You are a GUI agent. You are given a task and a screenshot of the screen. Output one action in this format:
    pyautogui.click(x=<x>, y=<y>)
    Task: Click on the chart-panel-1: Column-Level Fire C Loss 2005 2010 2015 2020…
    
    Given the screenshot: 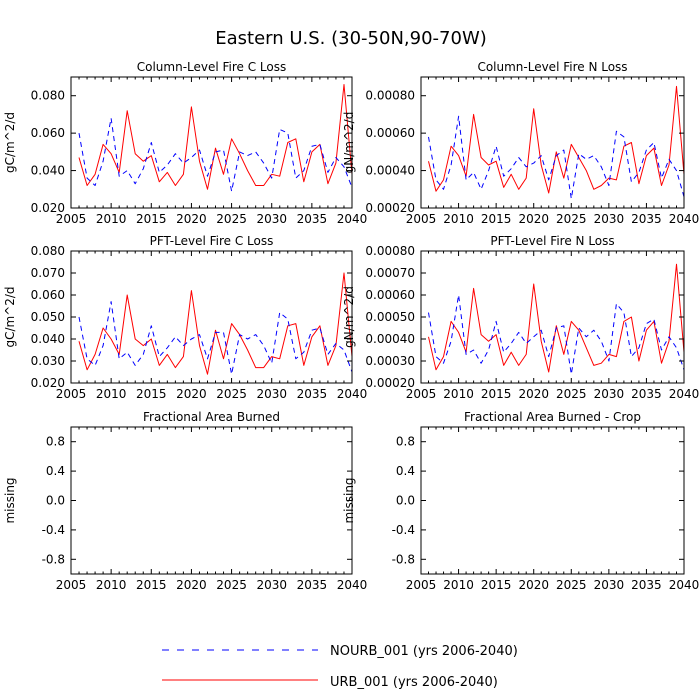 What is the action you would take?
    pyautogui.click(x=185, y=143)
    